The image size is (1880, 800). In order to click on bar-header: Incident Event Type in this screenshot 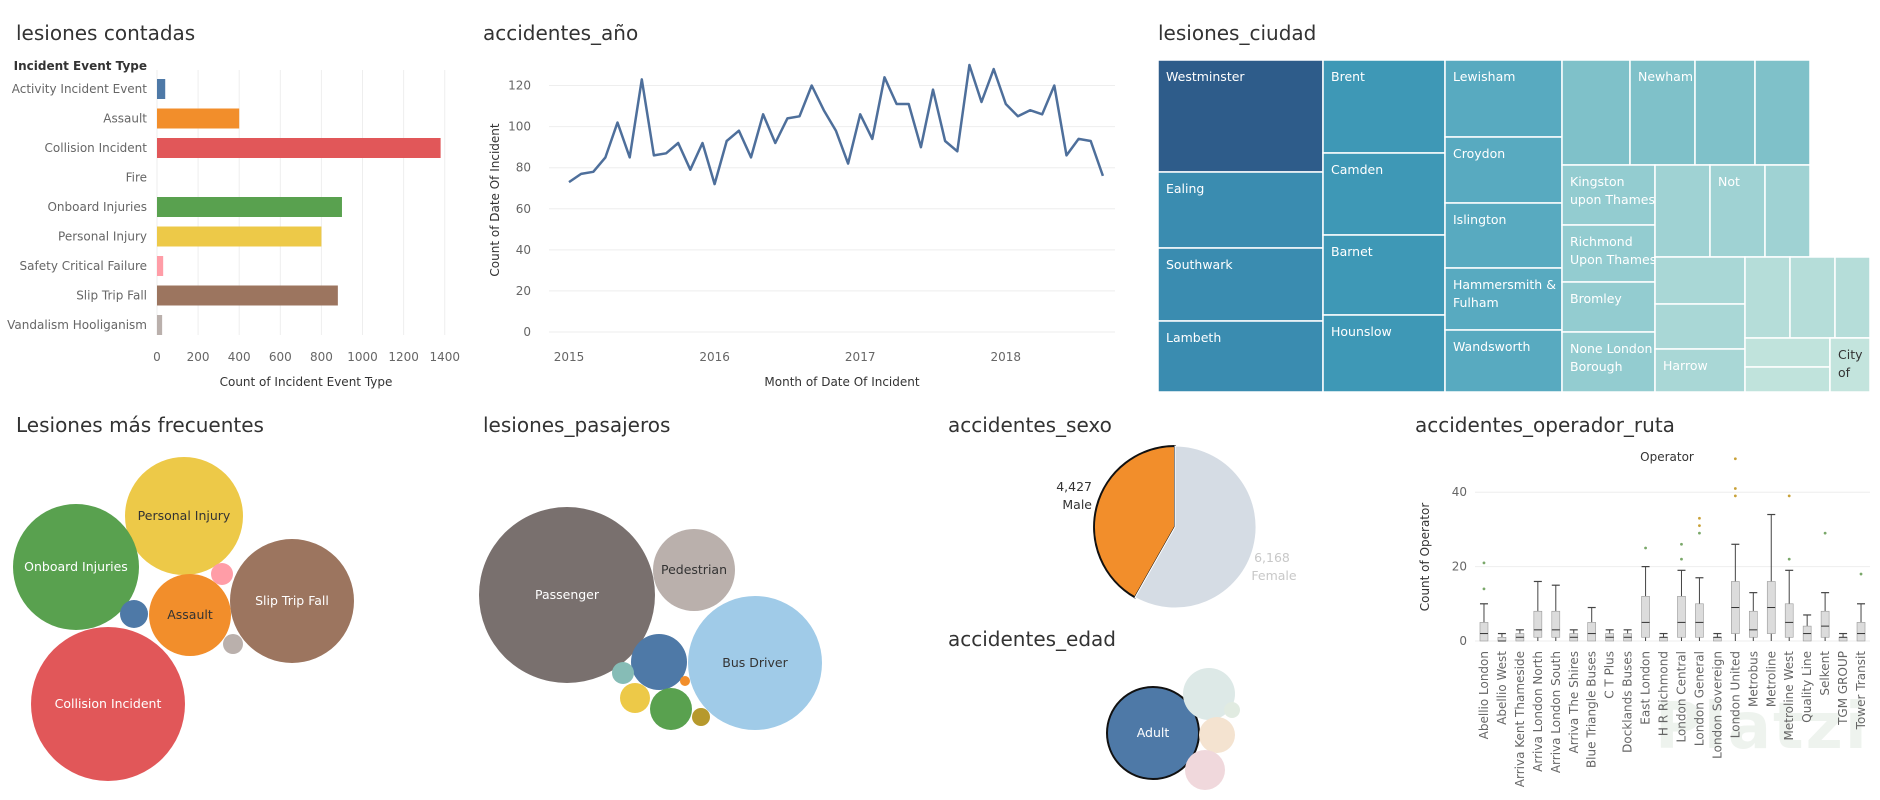, I will do `click(80, 66)`.